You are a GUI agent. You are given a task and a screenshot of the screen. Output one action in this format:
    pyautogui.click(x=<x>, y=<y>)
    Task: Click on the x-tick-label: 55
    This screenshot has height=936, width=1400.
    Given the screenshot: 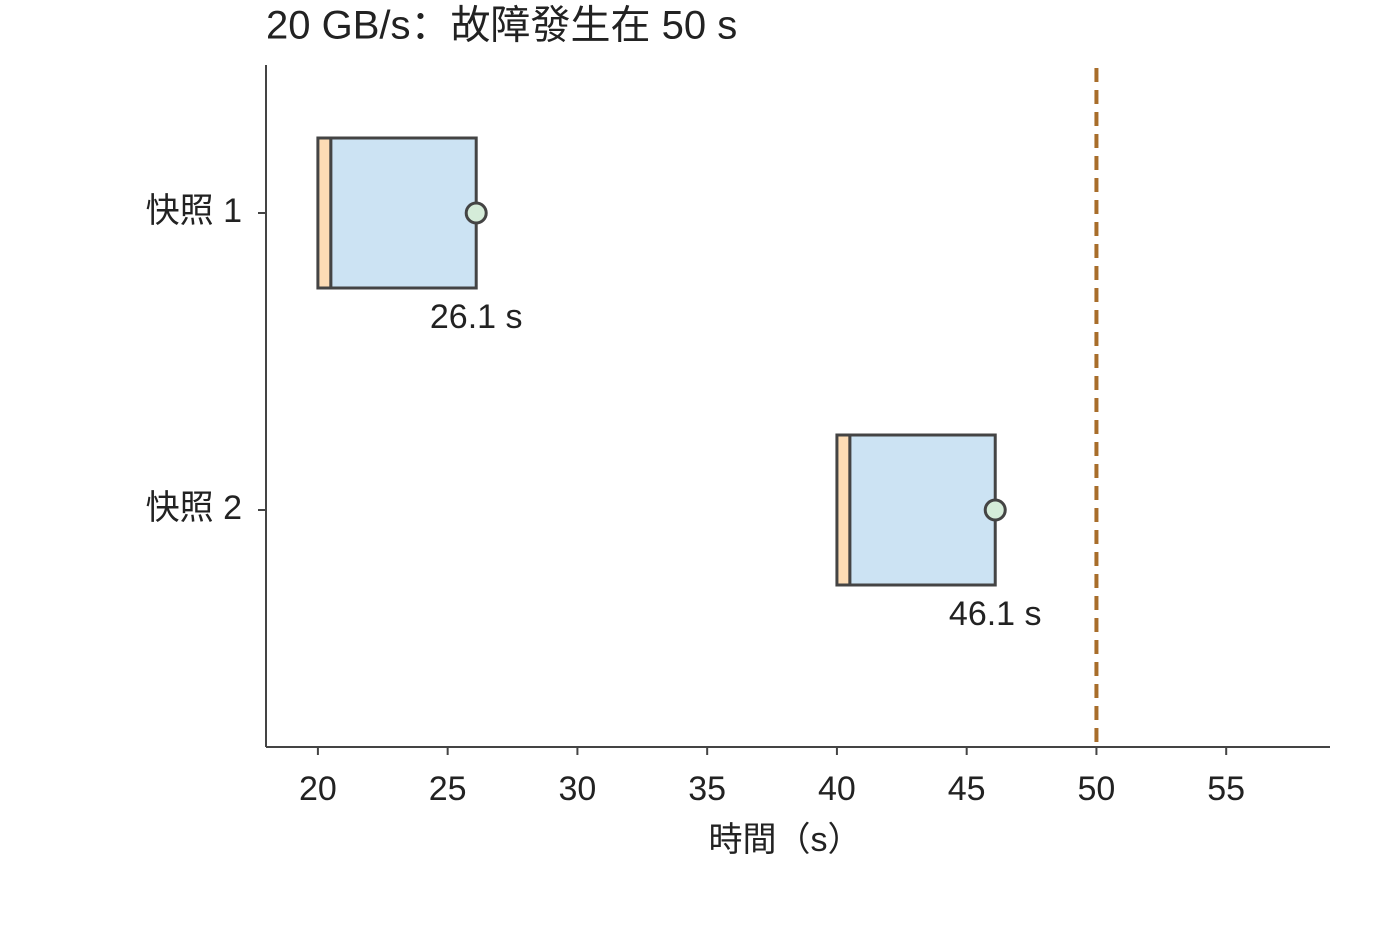 What is the action you would take?
    pyautogui.click(x=1226, y=789)
    